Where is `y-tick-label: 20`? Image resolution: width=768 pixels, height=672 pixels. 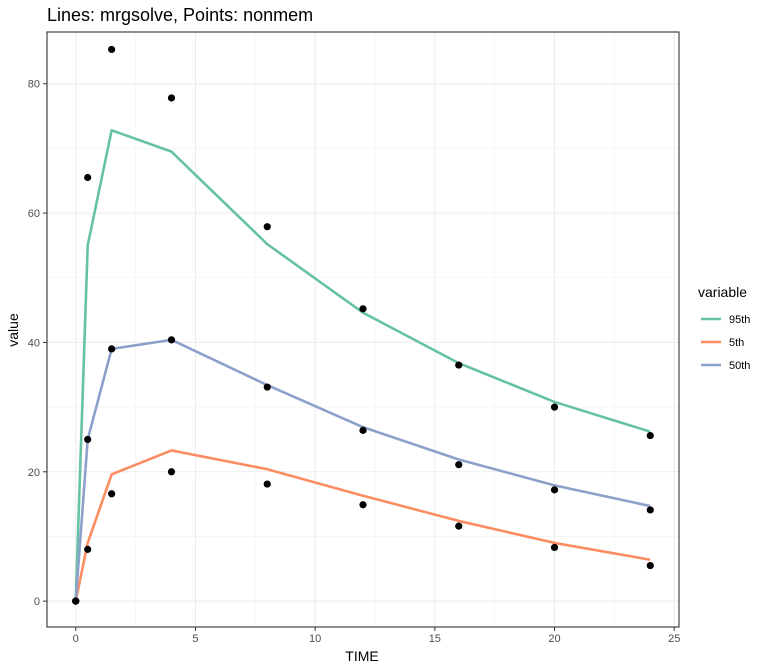
y-tick-label: 20 is located at coordinates (34, 473).